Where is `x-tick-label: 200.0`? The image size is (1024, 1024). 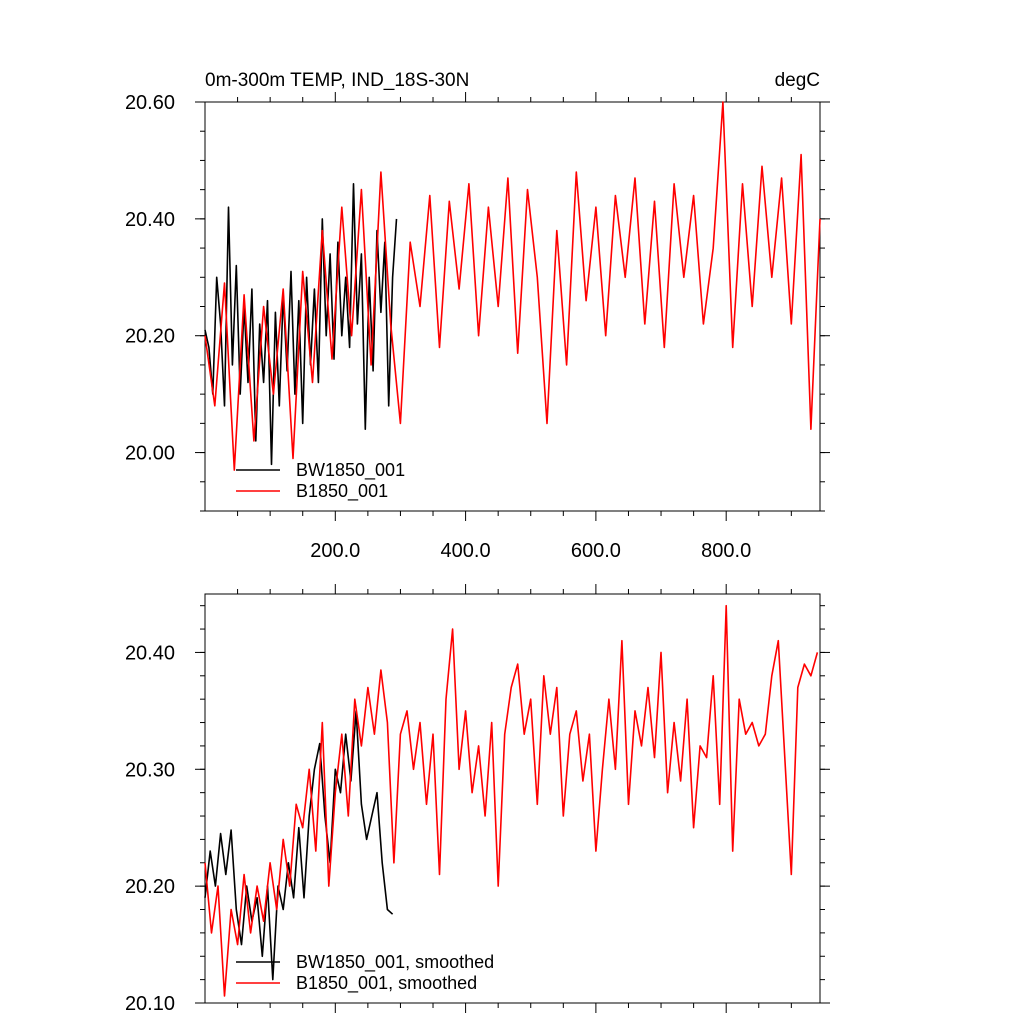
x-tick-label: 200.0 is located at coordinates (335, 551).